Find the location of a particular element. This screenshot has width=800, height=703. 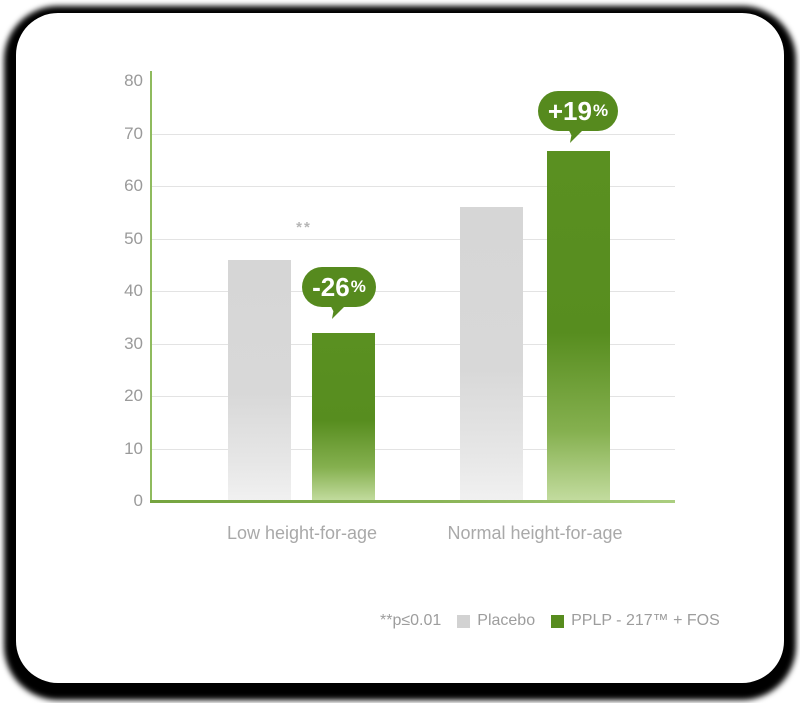

placebo-swatch-icon is located at coordinates (464, 621).